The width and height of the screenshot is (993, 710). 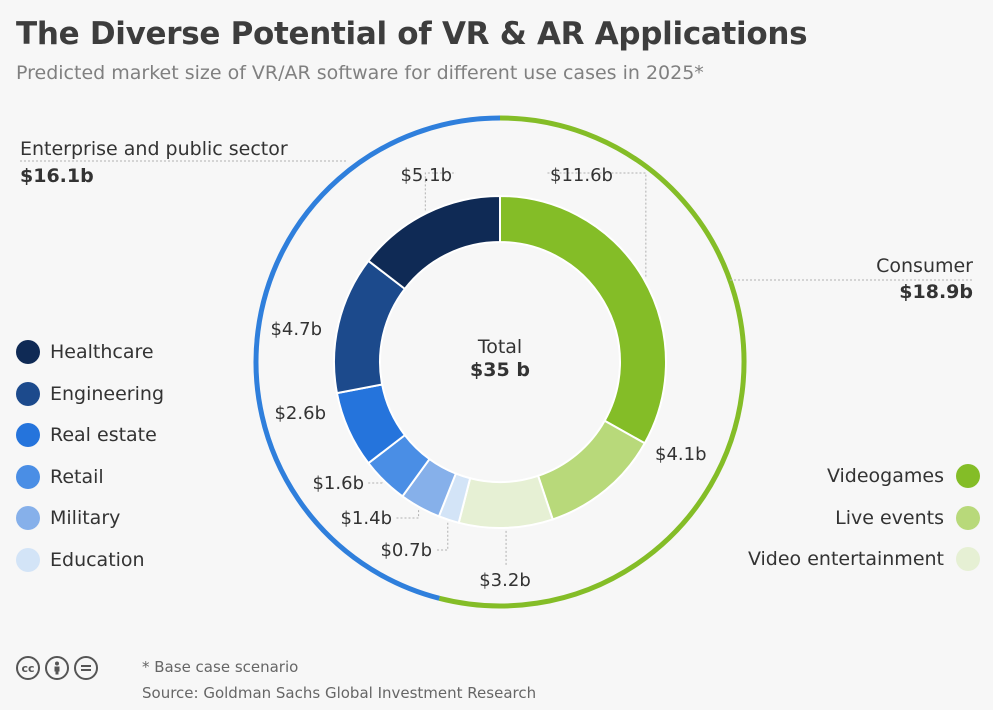 I want to click on group-label-consumer: Consumer, so click(x=924, y=266).